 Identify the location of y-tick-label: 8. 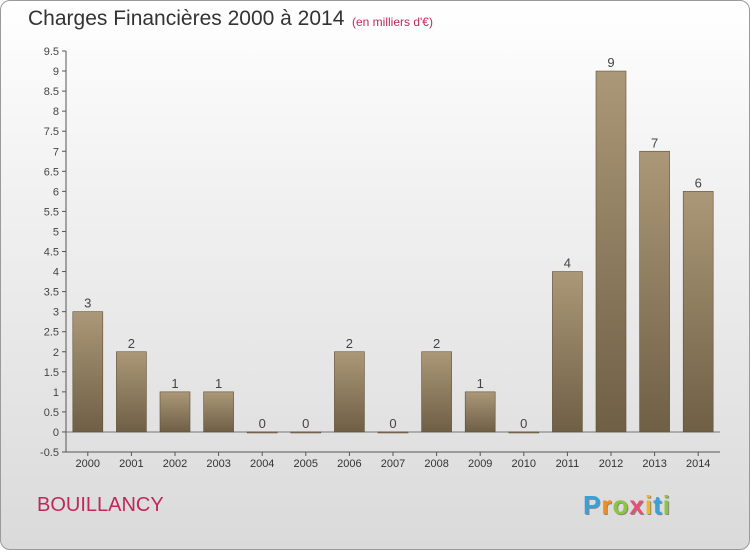
(56, 112).